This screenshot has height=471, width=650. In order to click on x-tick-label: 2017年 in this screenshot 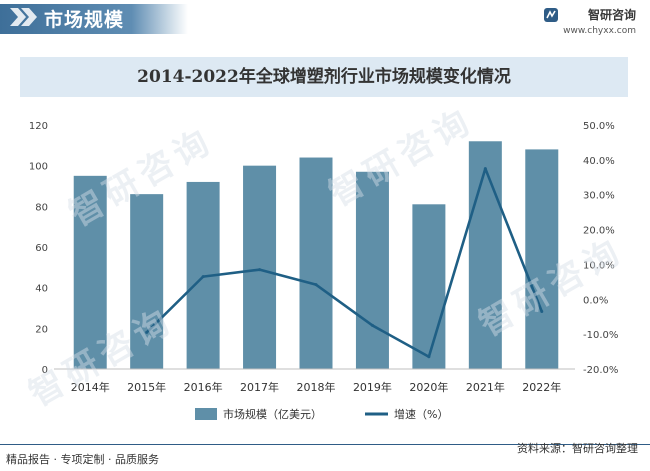, I will do `click(259, 387)`.